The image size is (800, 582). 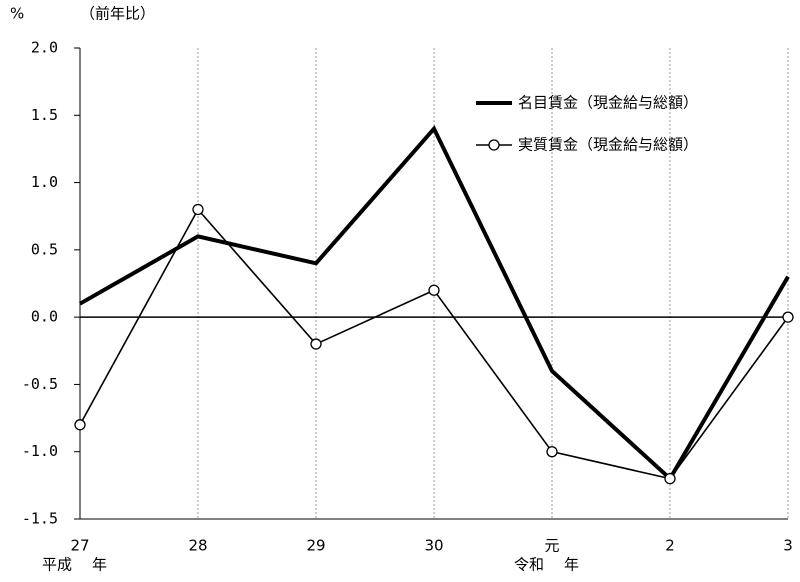 What do you see at coordinates (608, 145) in the screenshot?
I see `legend-label: 実質賃金（現金給与総額）` at bounding box center [608, 145].